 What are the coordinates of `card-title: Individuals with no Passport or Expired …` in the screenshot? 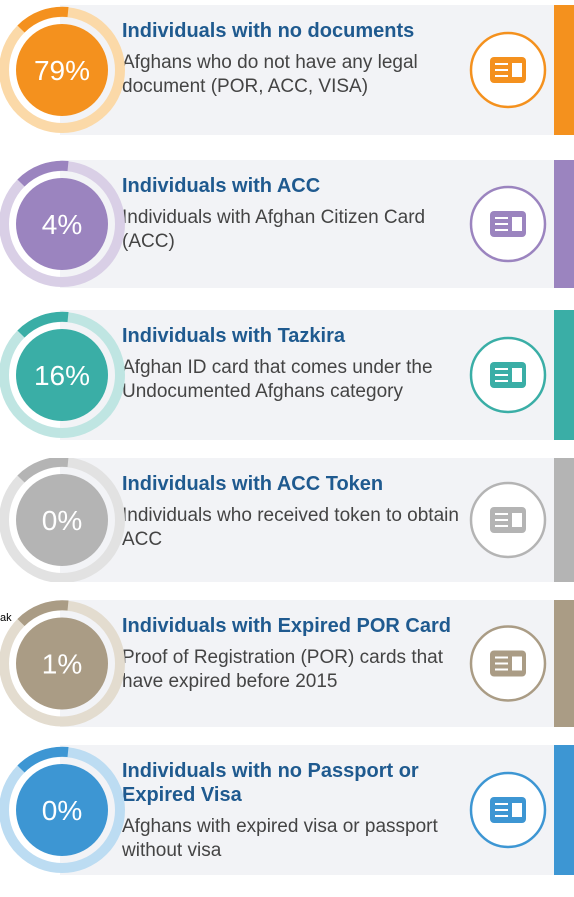 It's located at (270, 783).